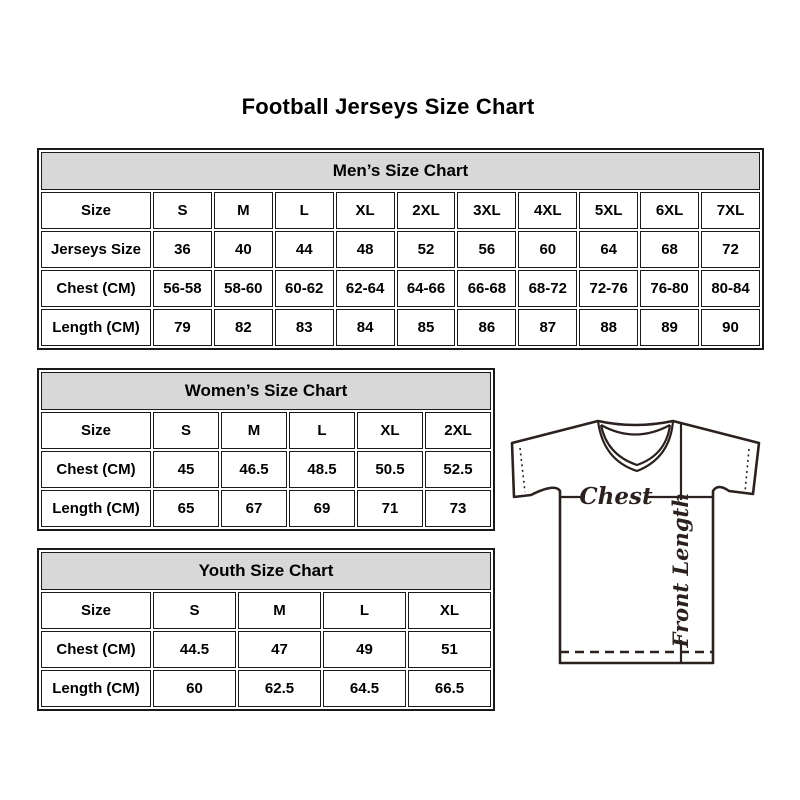 The image size is (800, 800). I want to click on size-cell: 49, so click(364, 649).